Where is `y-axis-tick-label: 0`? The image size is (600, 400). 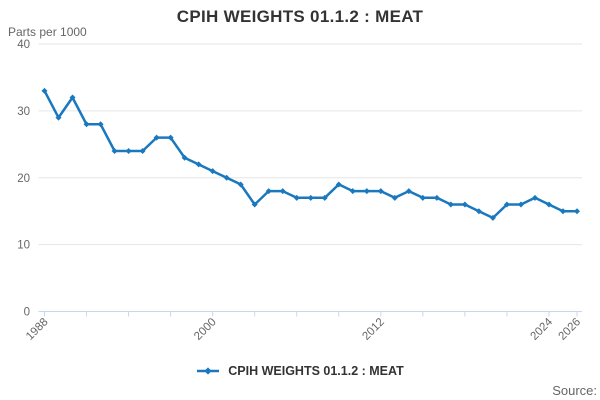
y-axis-tick-label: 0 is located at coordinates (27, 313).